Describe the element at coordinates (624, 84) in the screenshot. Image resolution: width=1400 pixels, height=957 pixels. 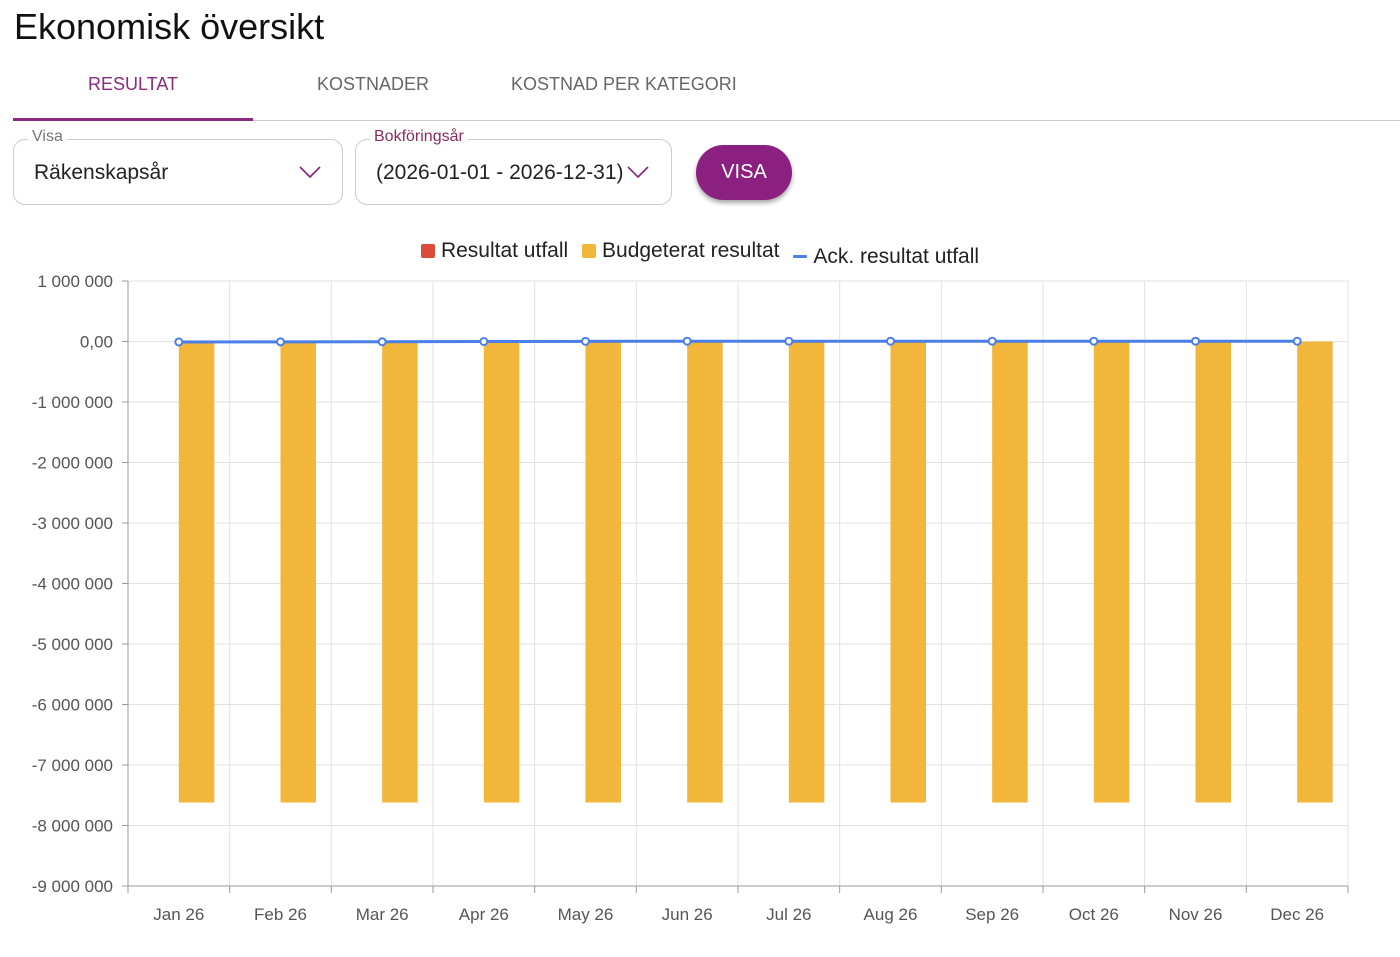
I see `tab-kostnad-per-kategori: KOSTNAD PER KATEGORI` at that location.